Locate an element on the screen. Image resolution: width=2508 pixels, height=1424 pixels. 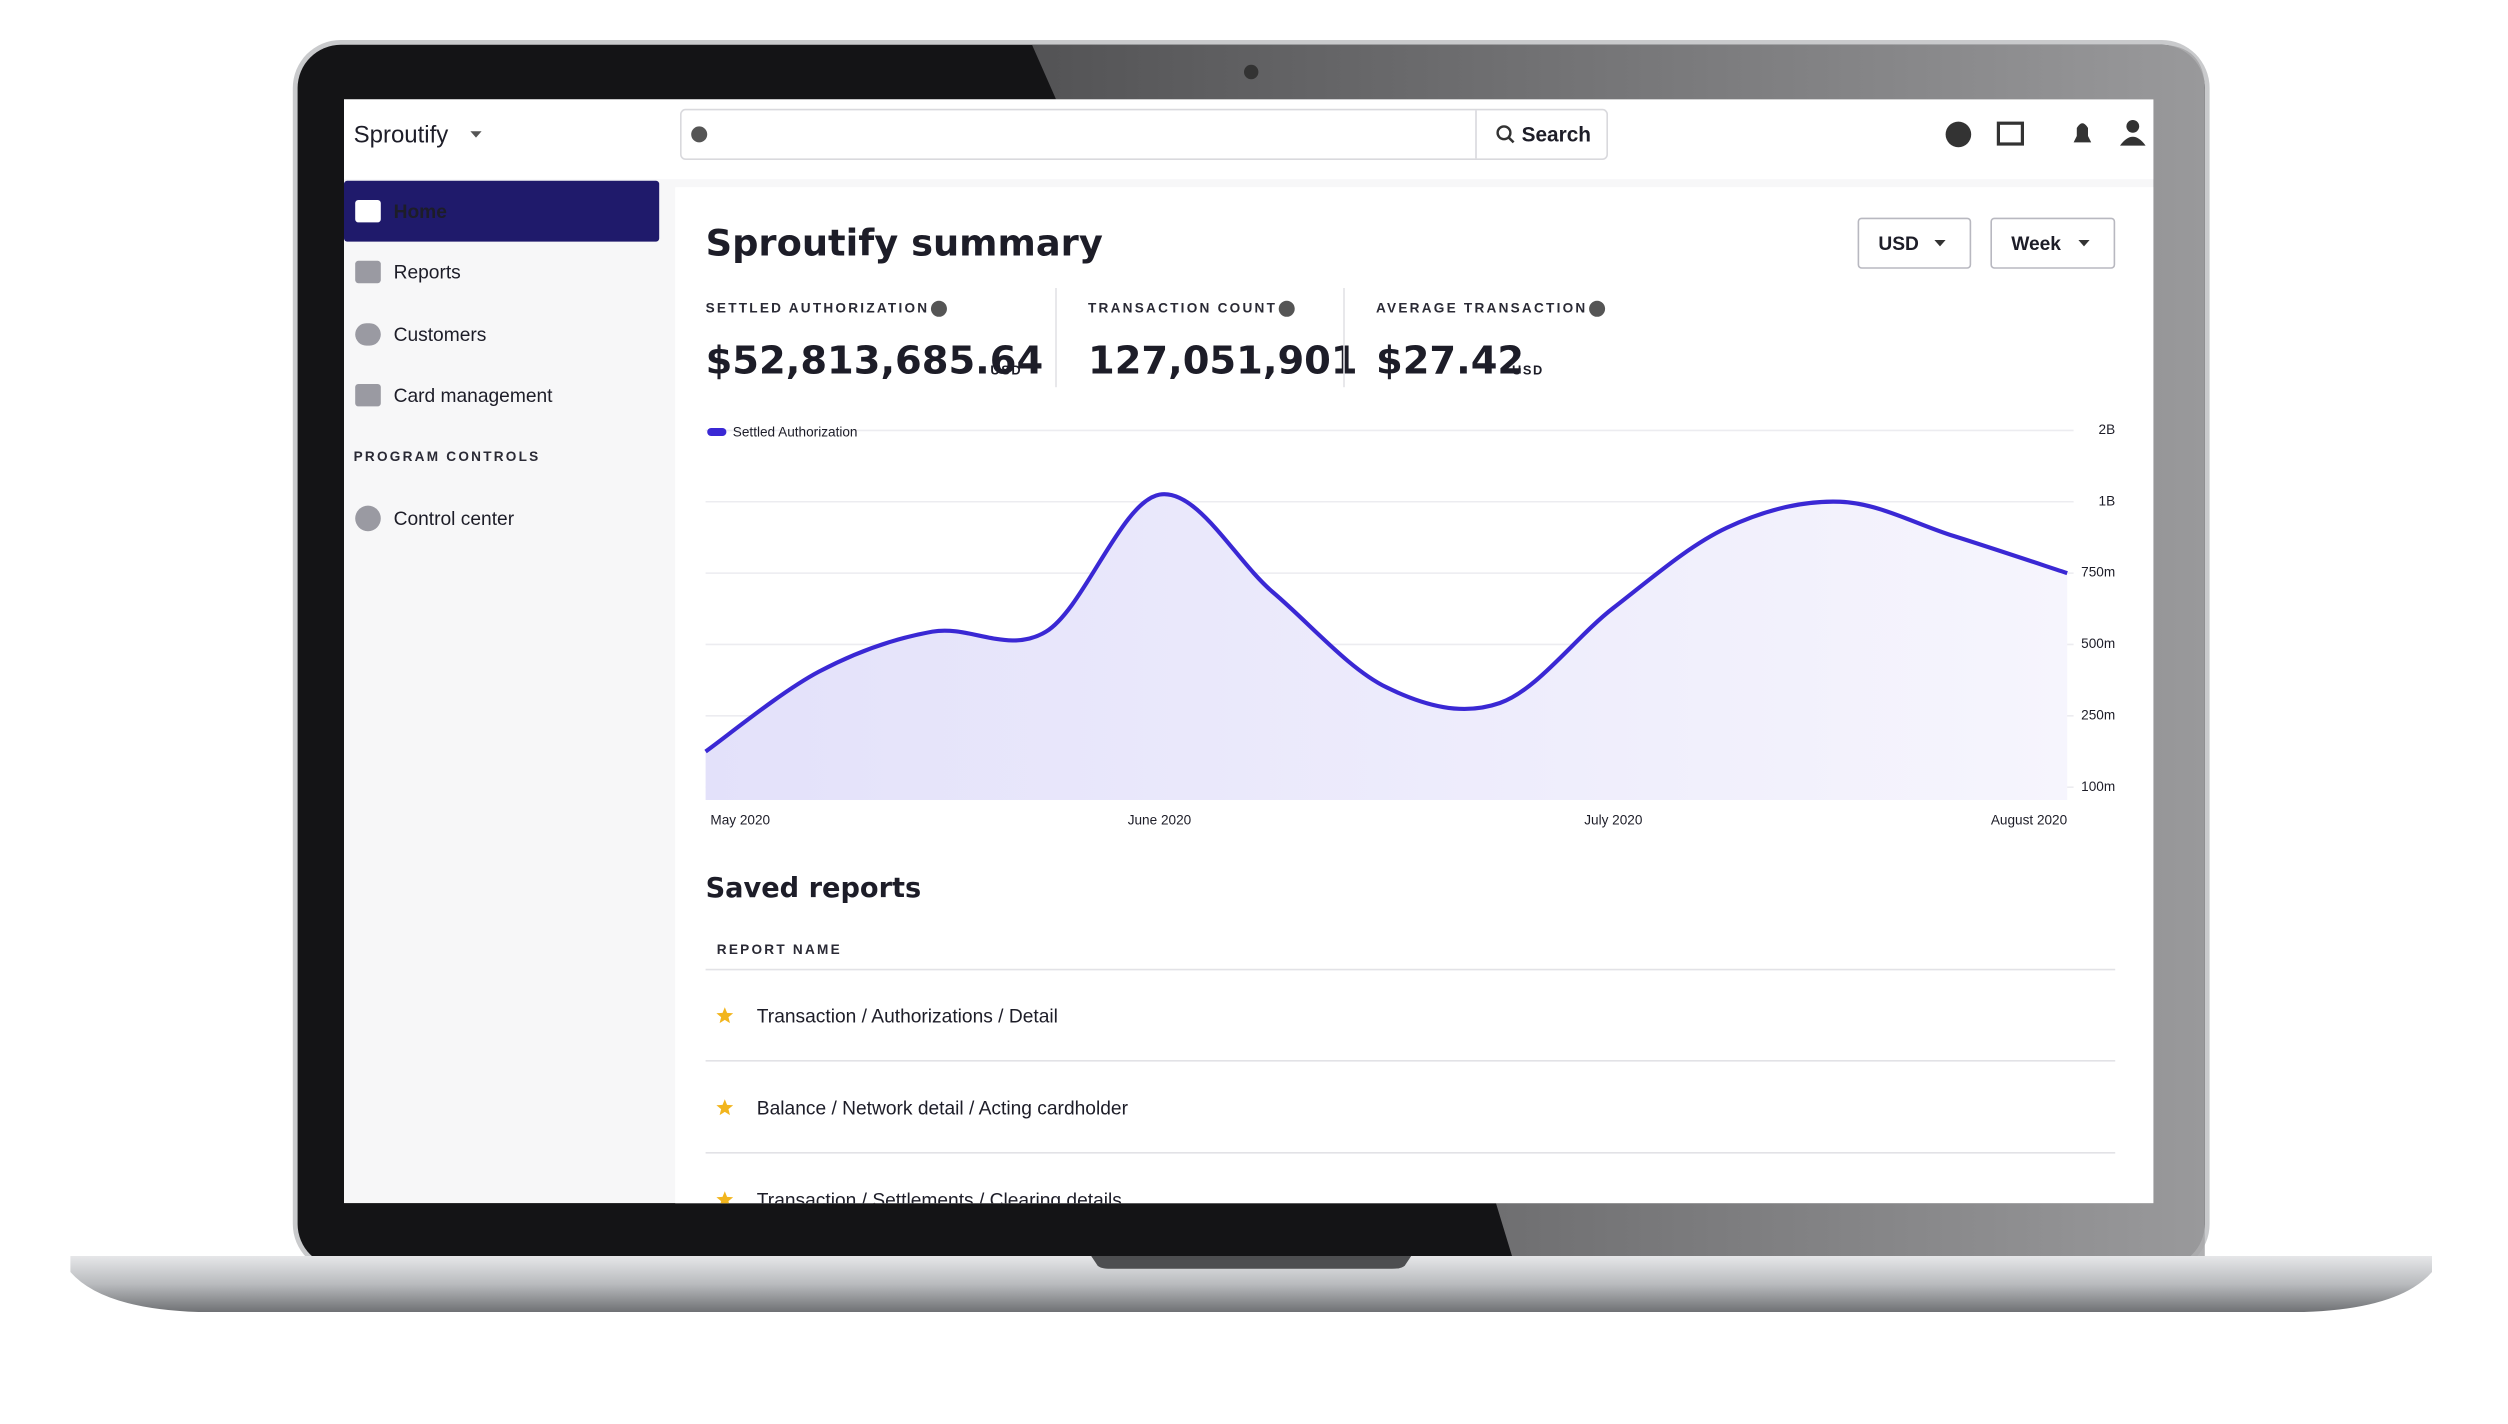
dropdown-label: USD is located at coordinates (1898, 244).